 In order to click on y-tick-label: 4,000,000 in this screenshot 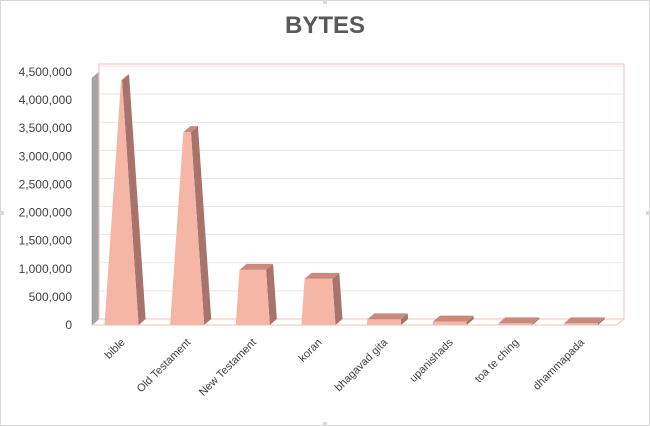, I will do `click(46, 100)`.